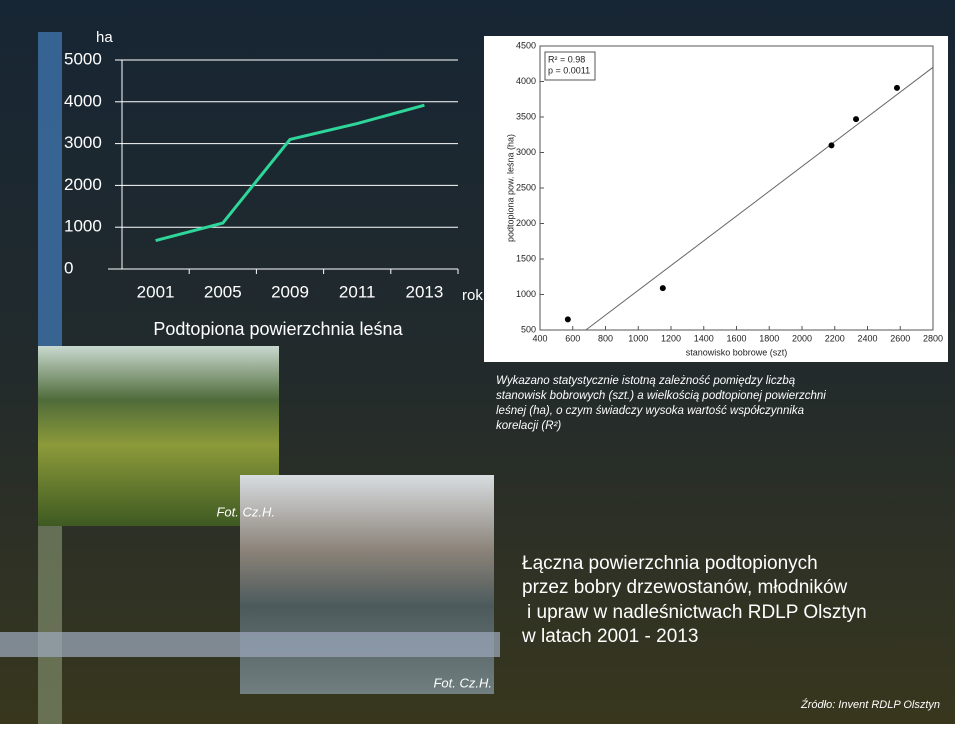  Describe the element at coordinates (290, 173) in the screenshot. I see `line-series` at that location.